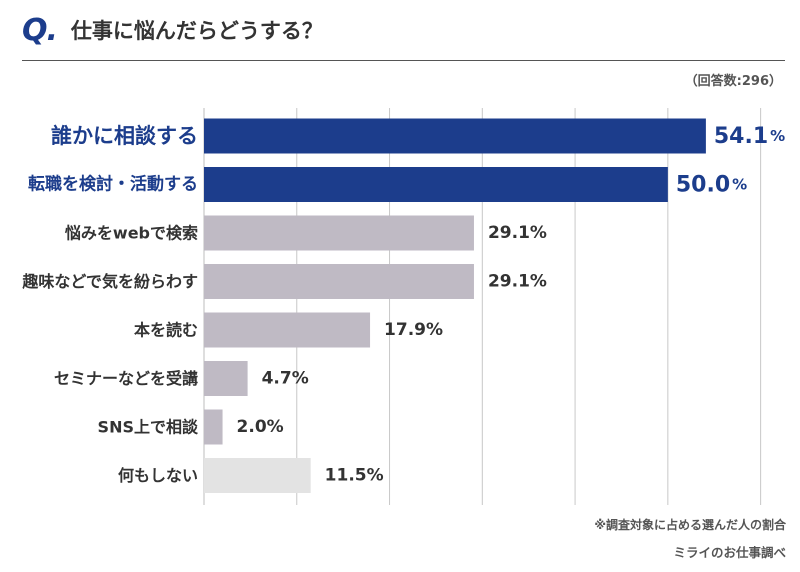  I want to click on category-label: SNS上で相談, so click(148, 427).